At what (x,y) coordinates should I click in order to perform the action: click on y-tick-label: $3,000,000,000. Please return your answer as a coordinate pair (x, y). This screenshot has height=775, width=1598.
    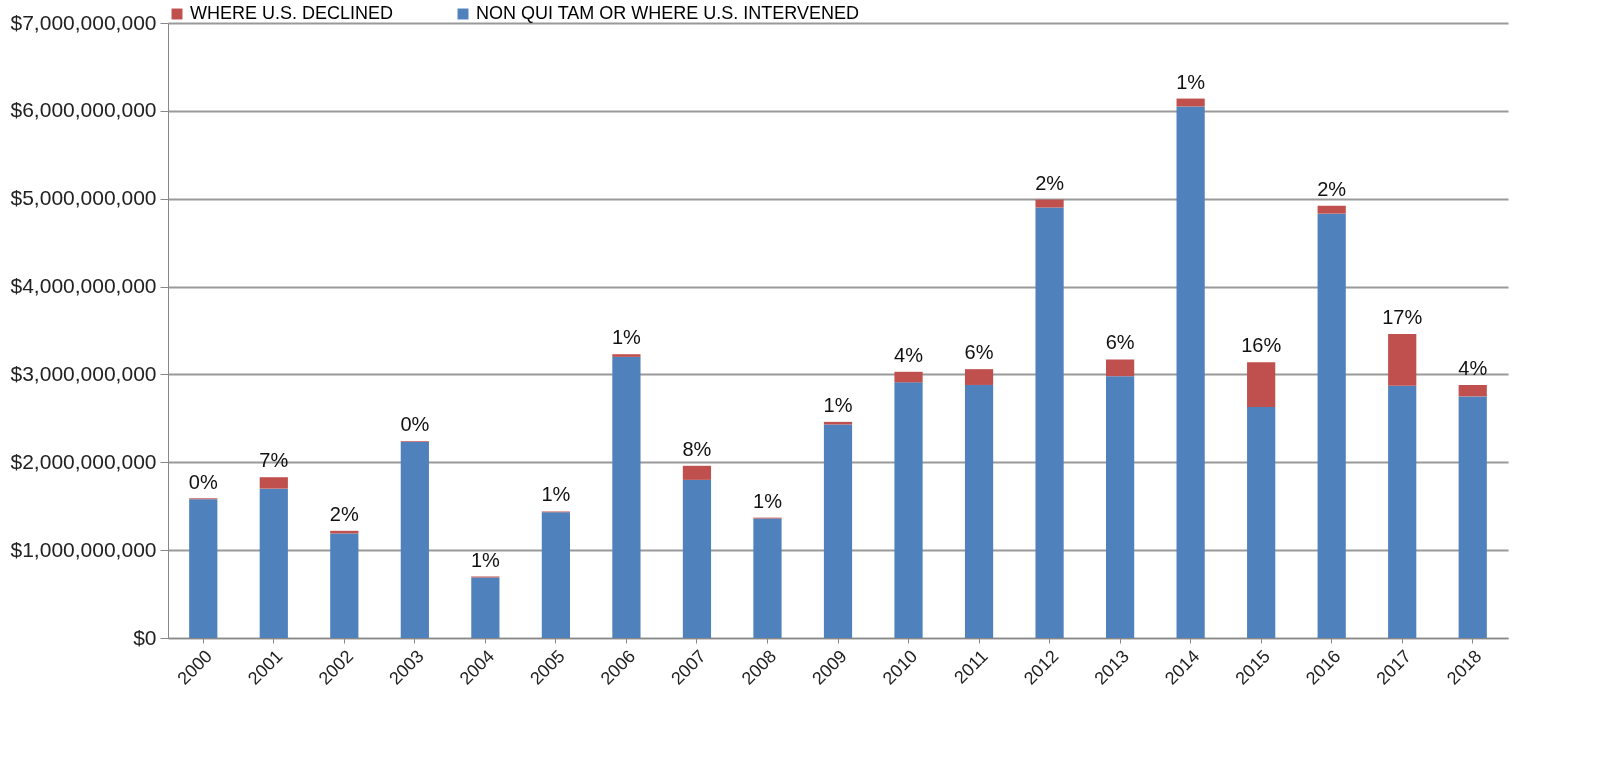
    Looking at the image, I should click on (83, 373).